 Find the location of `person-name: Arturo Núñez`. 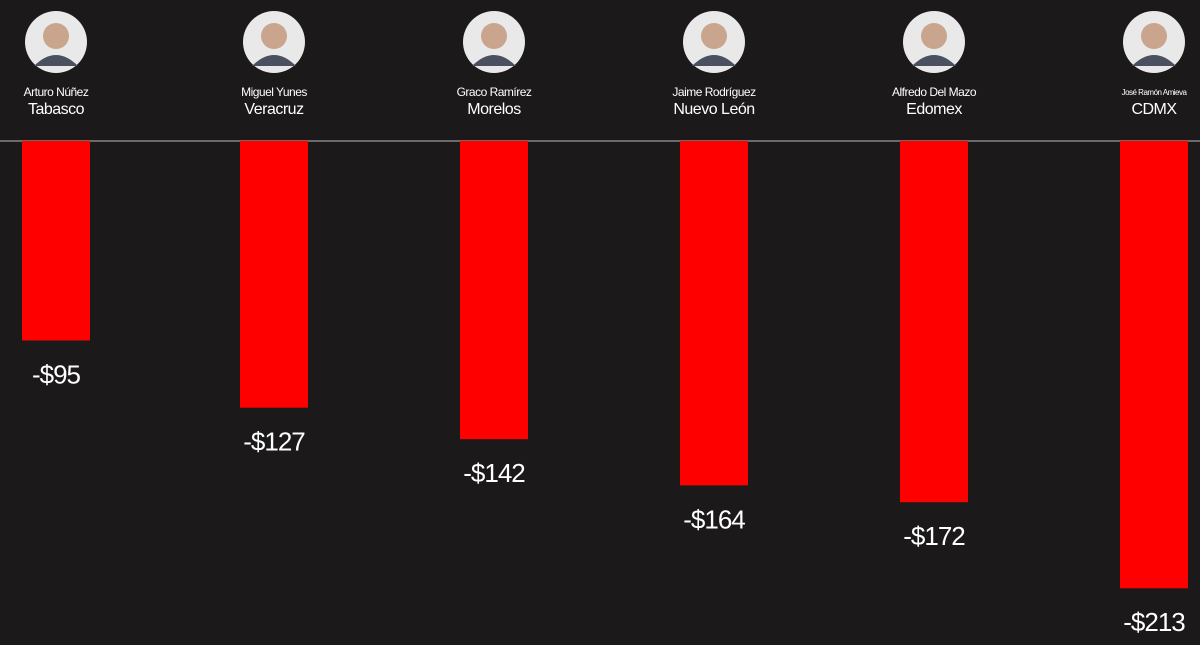

person-name: Arturo Núñez is located at coordinates (56, 92).